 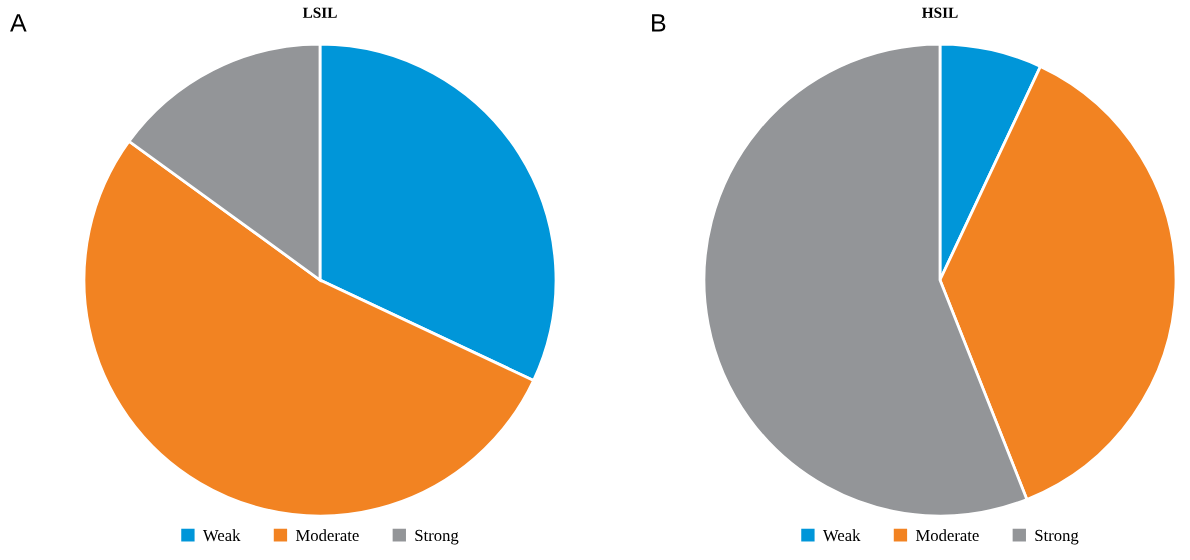 What do you see at coordinates (319, 12) in the screenshot?
I see `chart-title: LSIL` at bounding box center [319, 12].